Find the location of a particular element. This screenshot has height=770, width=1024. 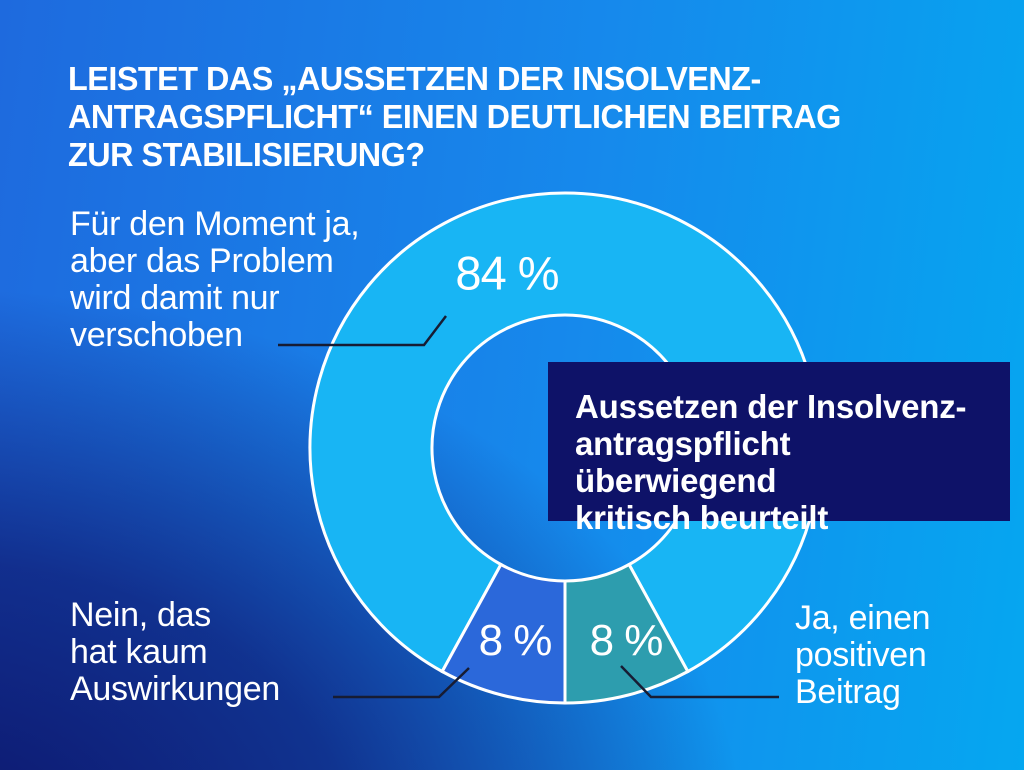

segment-label-ja-line-2: positiven is located at coordinates (861, 655).